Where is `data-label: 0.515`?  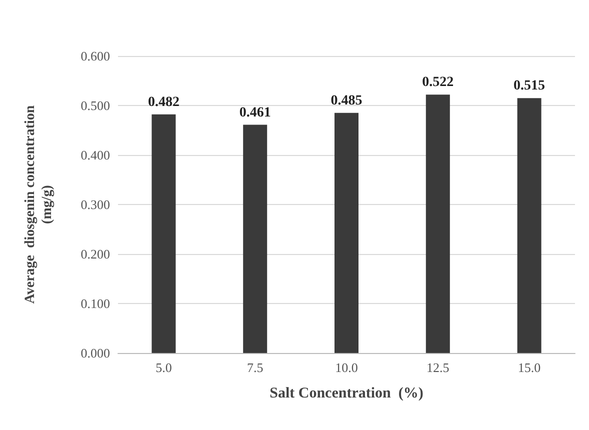 data-label: 0.515 is located at coordinates (530, 86).